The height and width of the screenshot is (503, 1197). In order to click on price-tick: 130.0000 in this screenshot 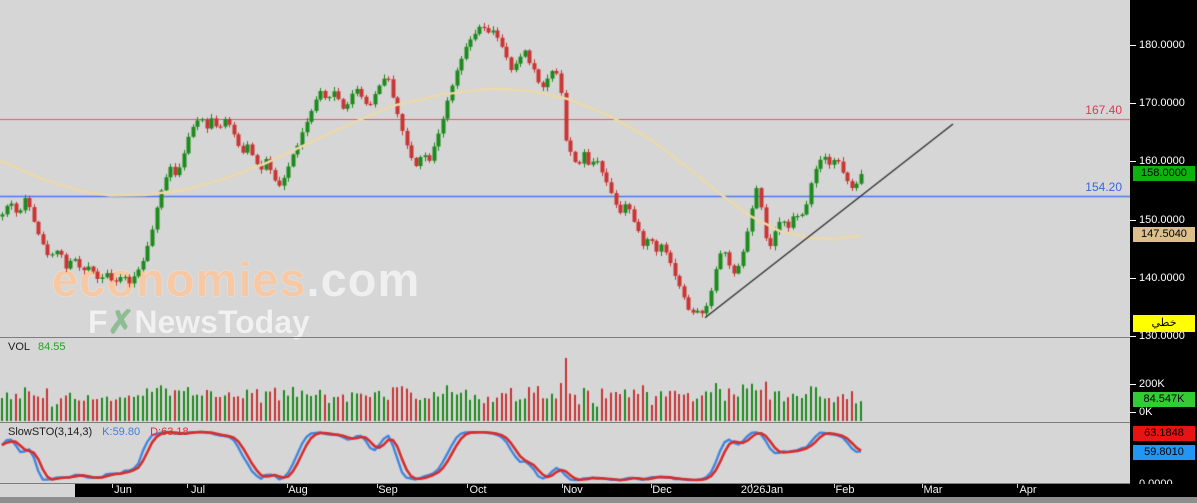, I will do `click(1157, 336)`.